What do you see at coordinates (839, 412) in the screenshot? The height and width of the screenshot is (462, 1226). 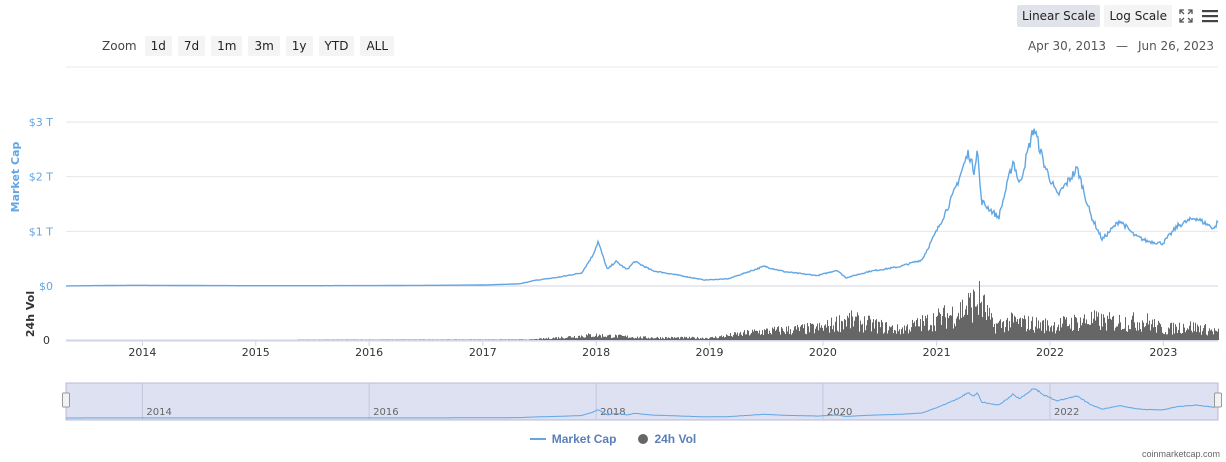 I see `navigator-tick-label: 2020` at bounding box center [839, 412].